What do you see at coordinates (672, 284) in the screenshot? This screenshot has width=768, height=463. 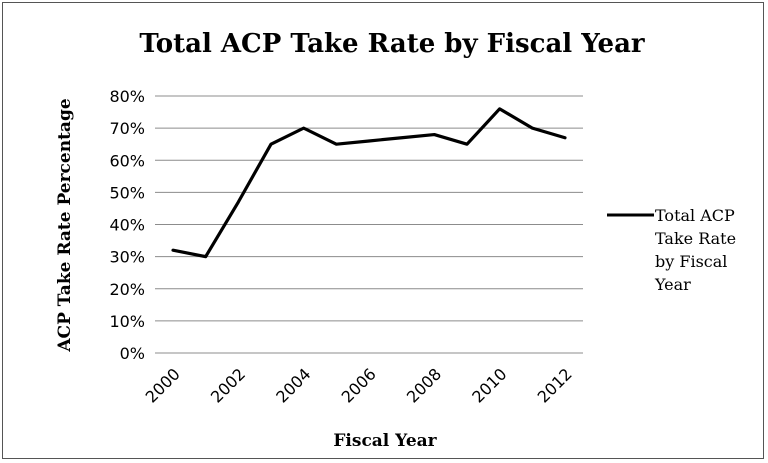 I see `legend-label-line: Year` at bounding box center [672, 284].